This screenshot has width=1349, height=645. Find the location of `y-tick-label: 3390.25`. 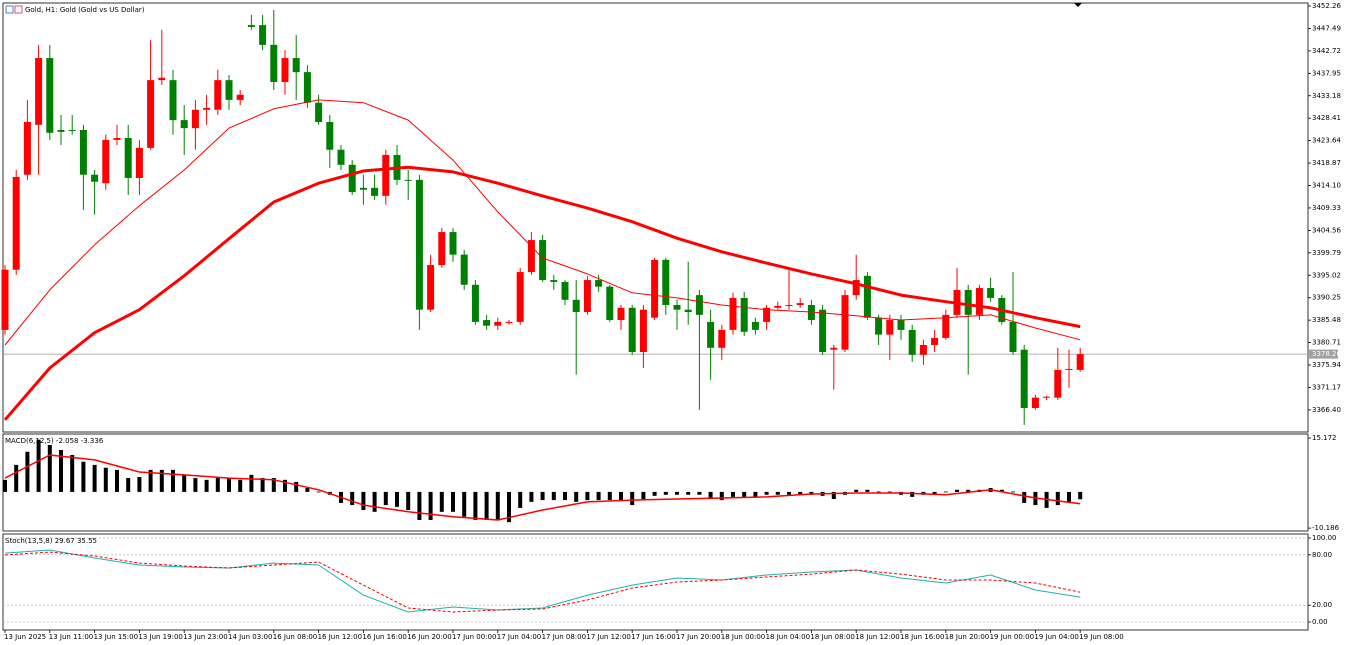

y-tick-label: 3390.25 is located at coordinates (1326, 298).